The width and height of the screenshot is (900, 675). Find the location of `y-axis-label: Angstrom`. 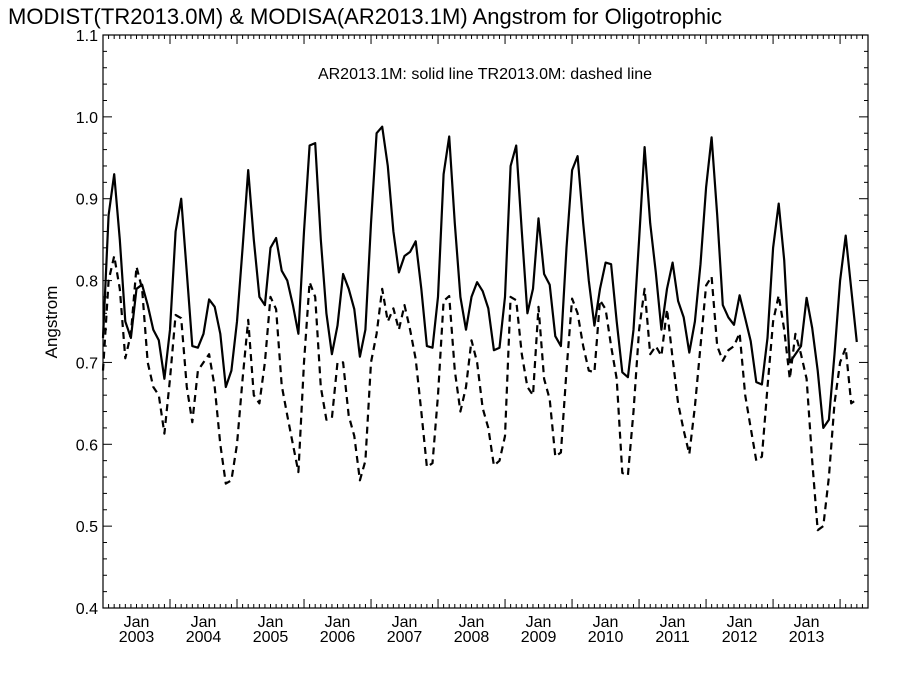

y-axis-label: Angstrom is located at coordinates (51, 322).